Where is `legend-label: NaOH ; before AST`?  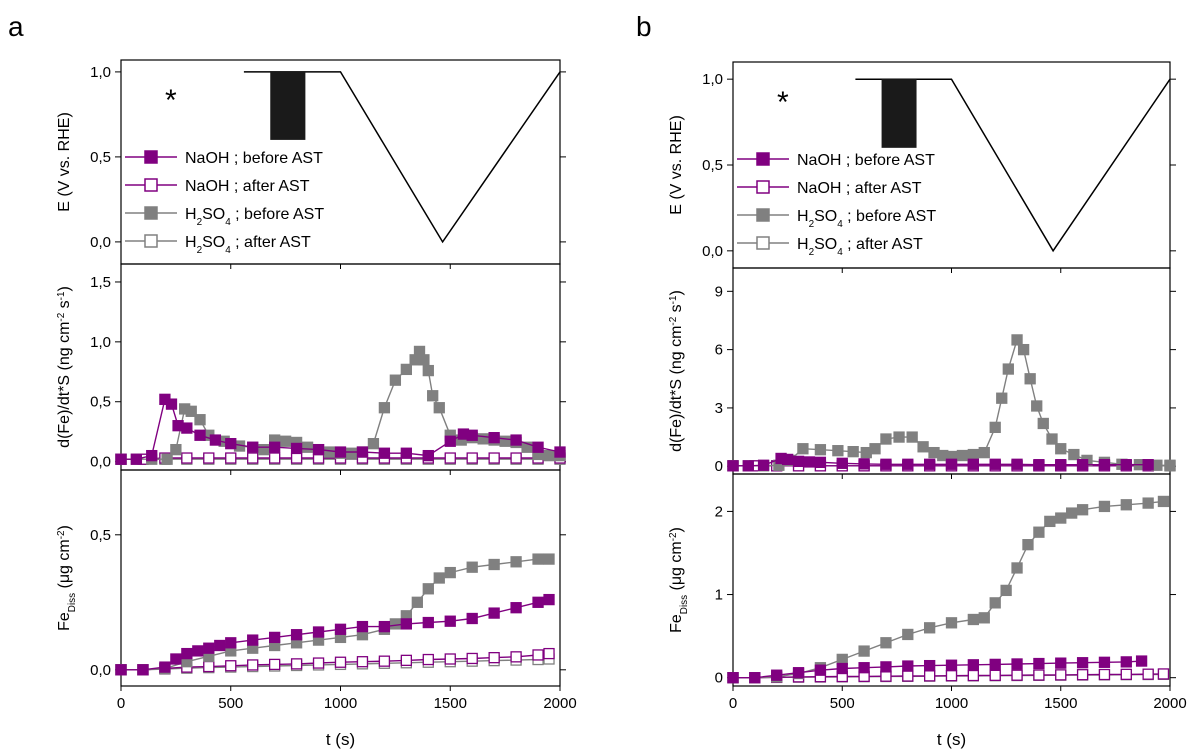 legend-label: NaOH ; before AST is located at coordinates (254, 158).